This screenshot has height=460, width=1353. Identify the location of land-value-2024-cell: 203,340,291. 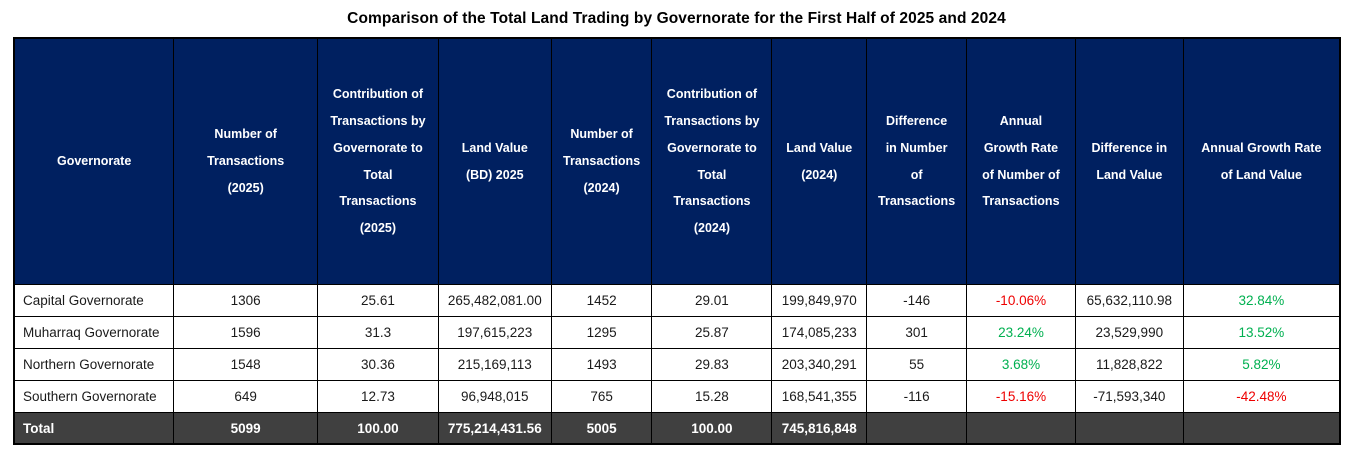
(819, 364).